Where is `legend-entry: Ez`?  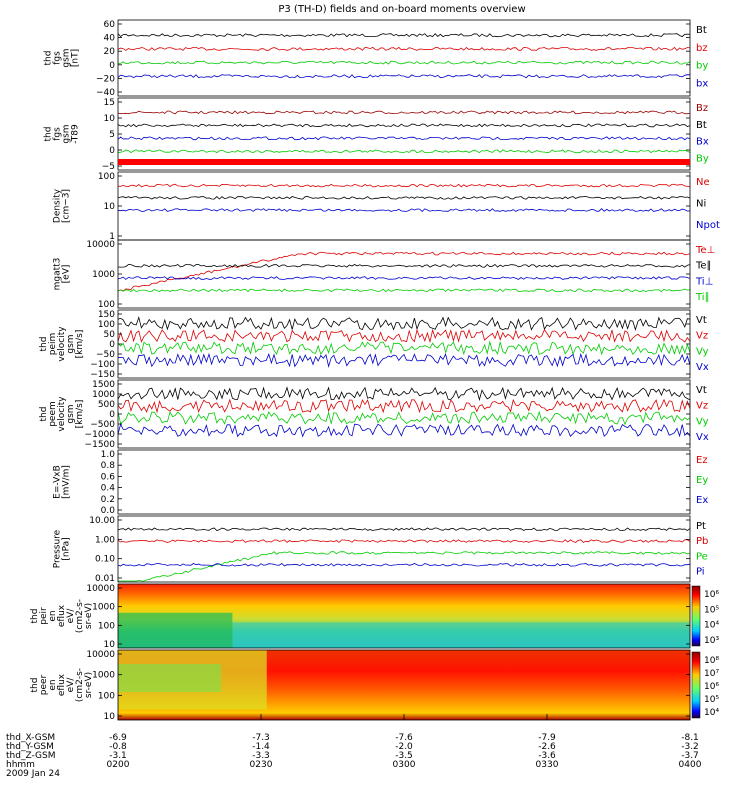
legend-entry: Ez is located at coordinates (702, 460).